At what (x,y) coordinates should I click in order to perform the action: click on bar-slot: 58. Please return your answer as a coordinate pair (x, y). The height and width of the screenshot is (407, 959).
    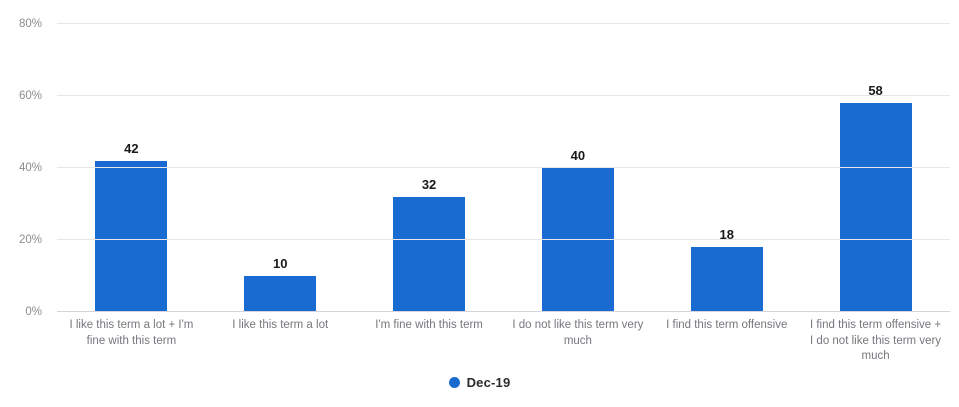
    Looking at the image, I should click on (875, 168).